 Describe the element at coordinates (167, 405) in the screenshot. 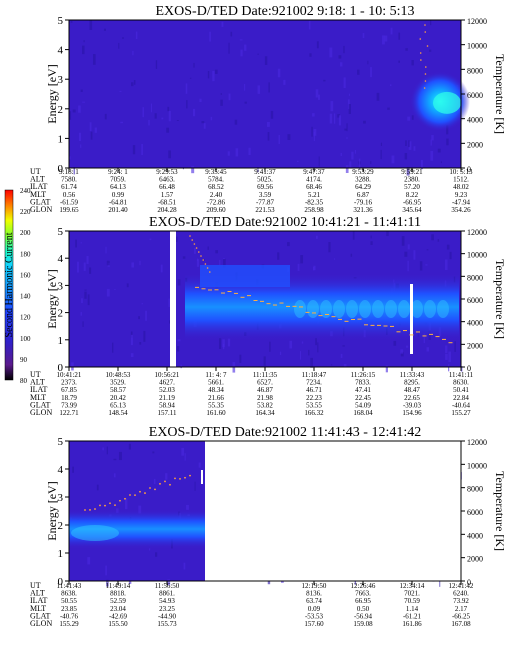

I see `orbit-value: 58.94` at that location.